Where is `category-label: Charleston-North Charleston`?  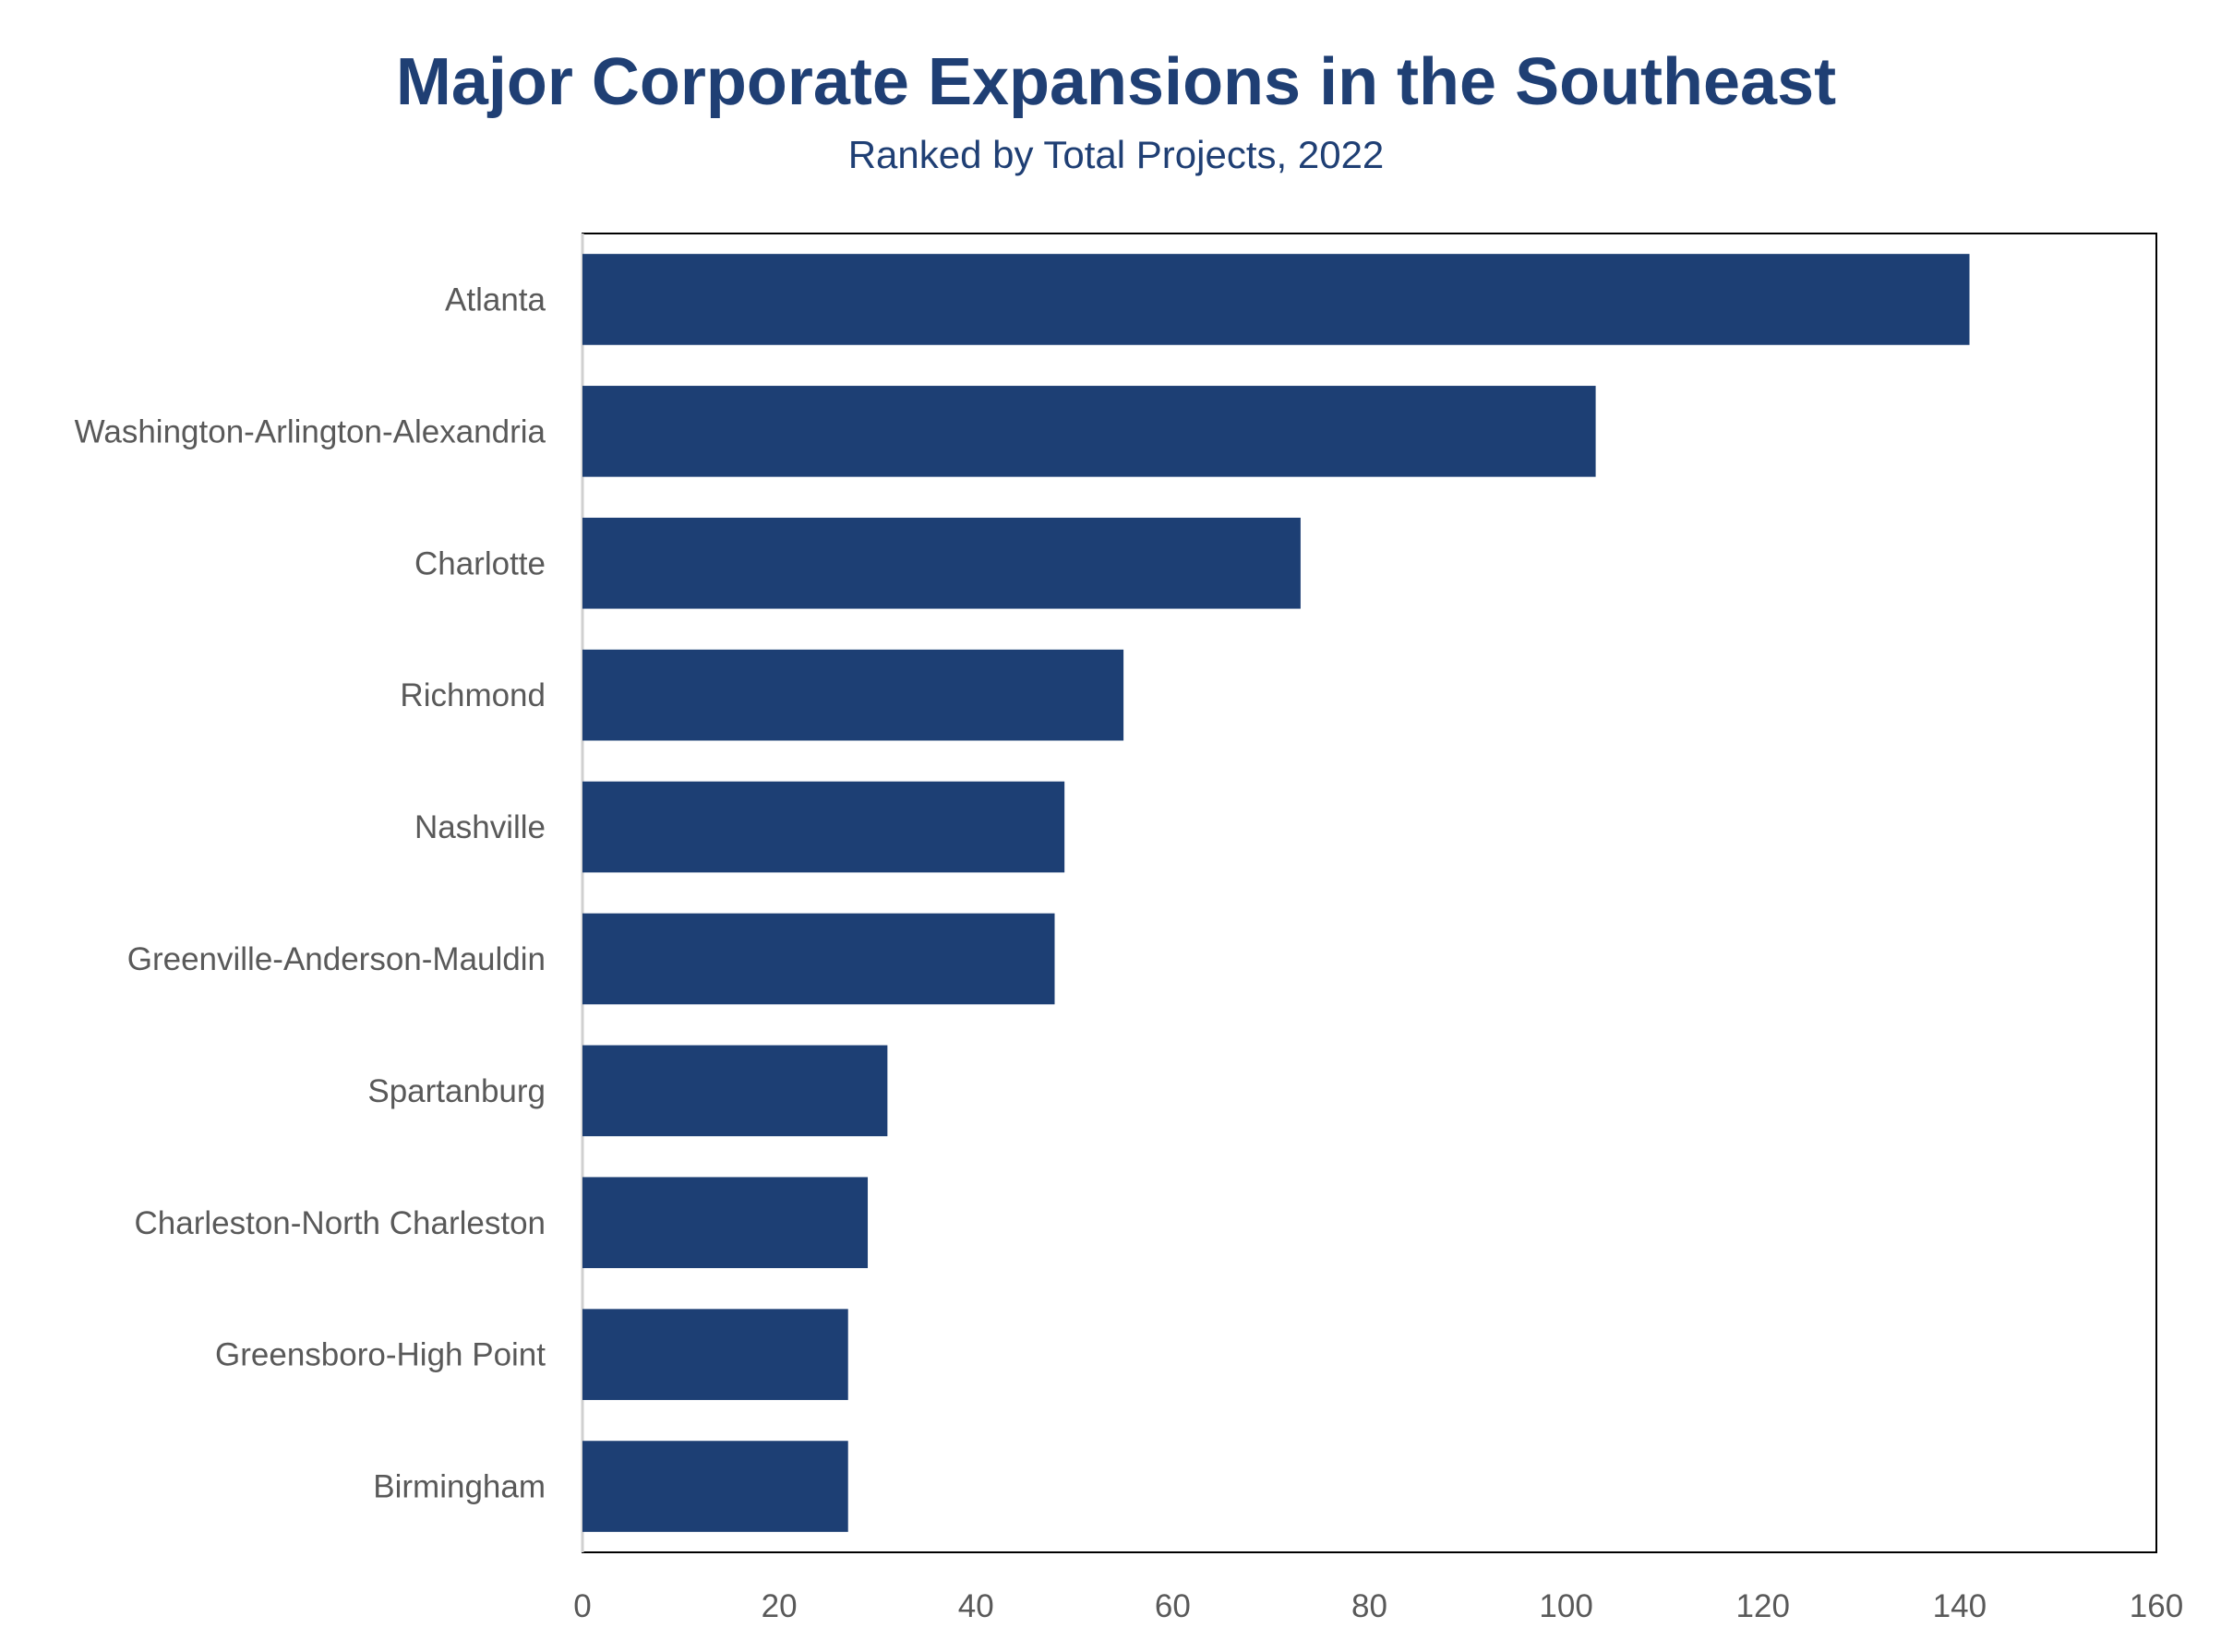 category-label: Charleston-North Charleston is located at coordinates (340, 1223).